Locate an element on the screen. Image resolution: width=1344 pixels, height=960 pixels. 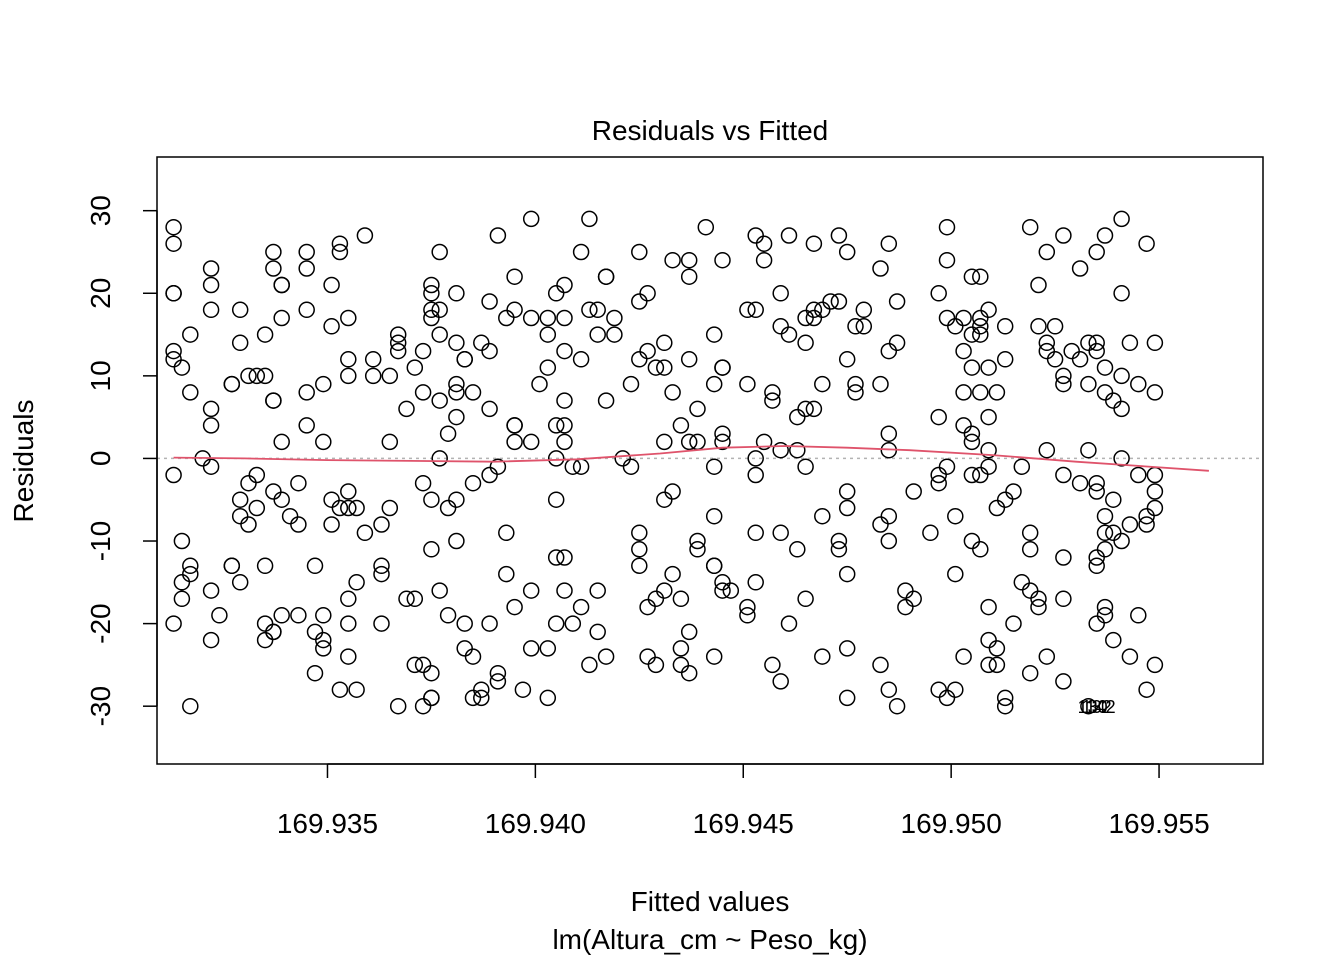
x-tick-label: 169.950 is located at coordinates (951, 823).